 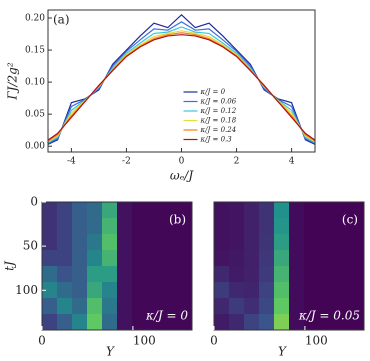 What do you see at coordinates (61, 20) in the screenshot?
I see `panel-label: (a)` at bounding box center [61, 20].